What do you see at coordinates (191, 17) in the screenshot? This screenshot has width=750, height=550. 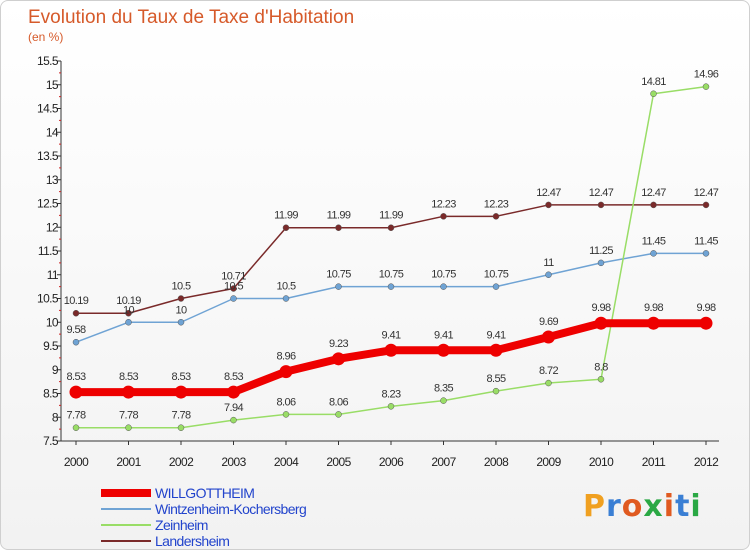 I see `chart-title: Evolution du Taux de Taxe d'Habitation` at bounding box center [191, 17].